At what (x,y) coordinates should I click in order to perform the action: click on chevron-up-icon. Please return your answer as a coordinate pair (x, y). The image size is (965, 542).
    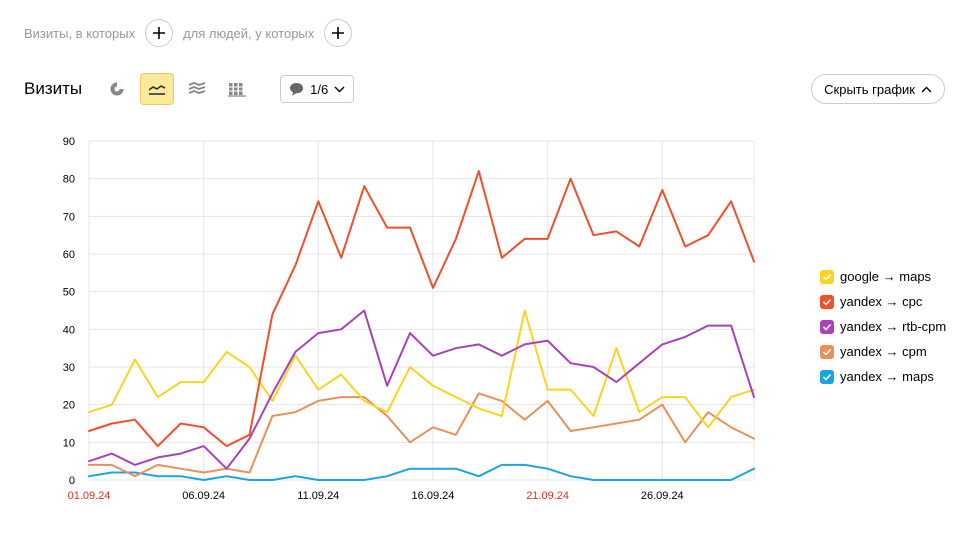
    Looking at the image, I should click on (926, 89).